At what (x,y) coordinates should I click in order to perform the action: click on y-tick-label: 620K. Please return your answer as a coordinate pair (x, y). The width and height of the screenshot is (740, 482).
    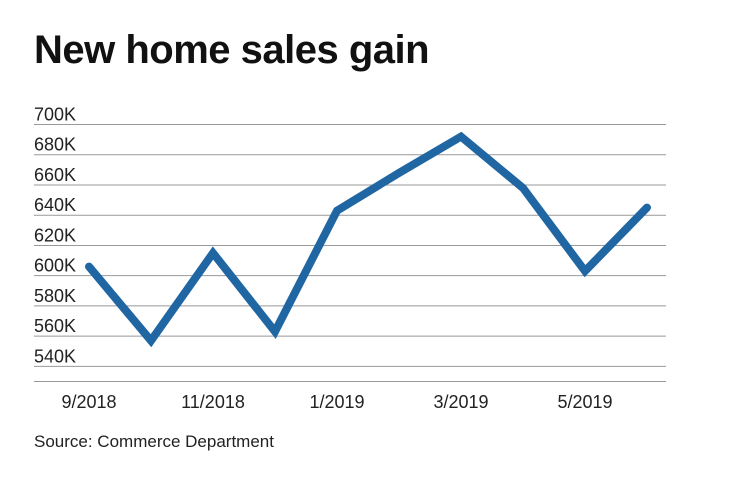
    Looking at the image, I should click on (55, 235).